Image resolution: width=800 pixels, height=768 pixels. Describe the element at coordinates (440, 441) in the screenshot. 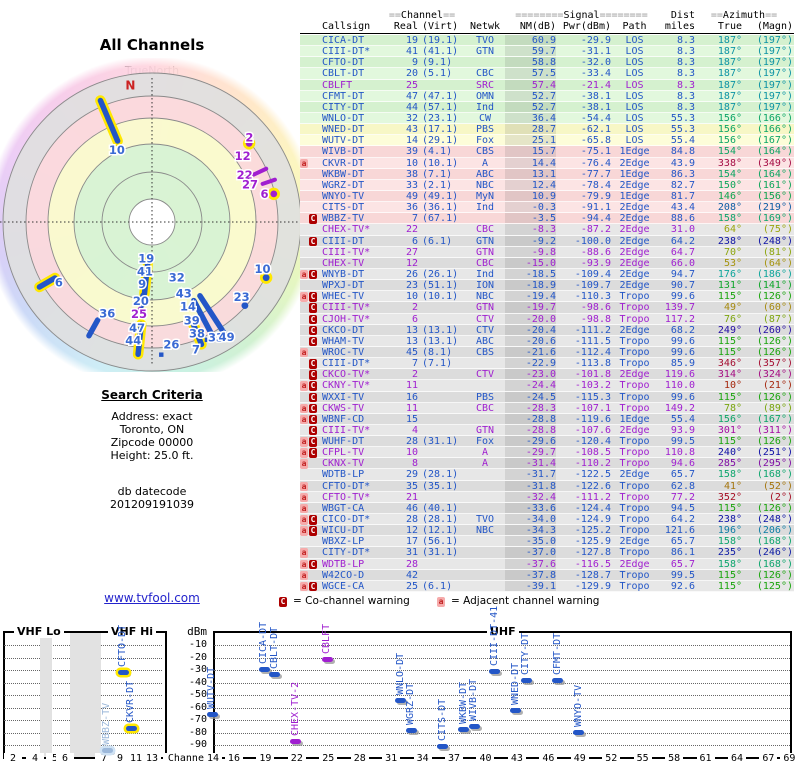

I see `virtual-channel-cell: (31.1)` at that location.